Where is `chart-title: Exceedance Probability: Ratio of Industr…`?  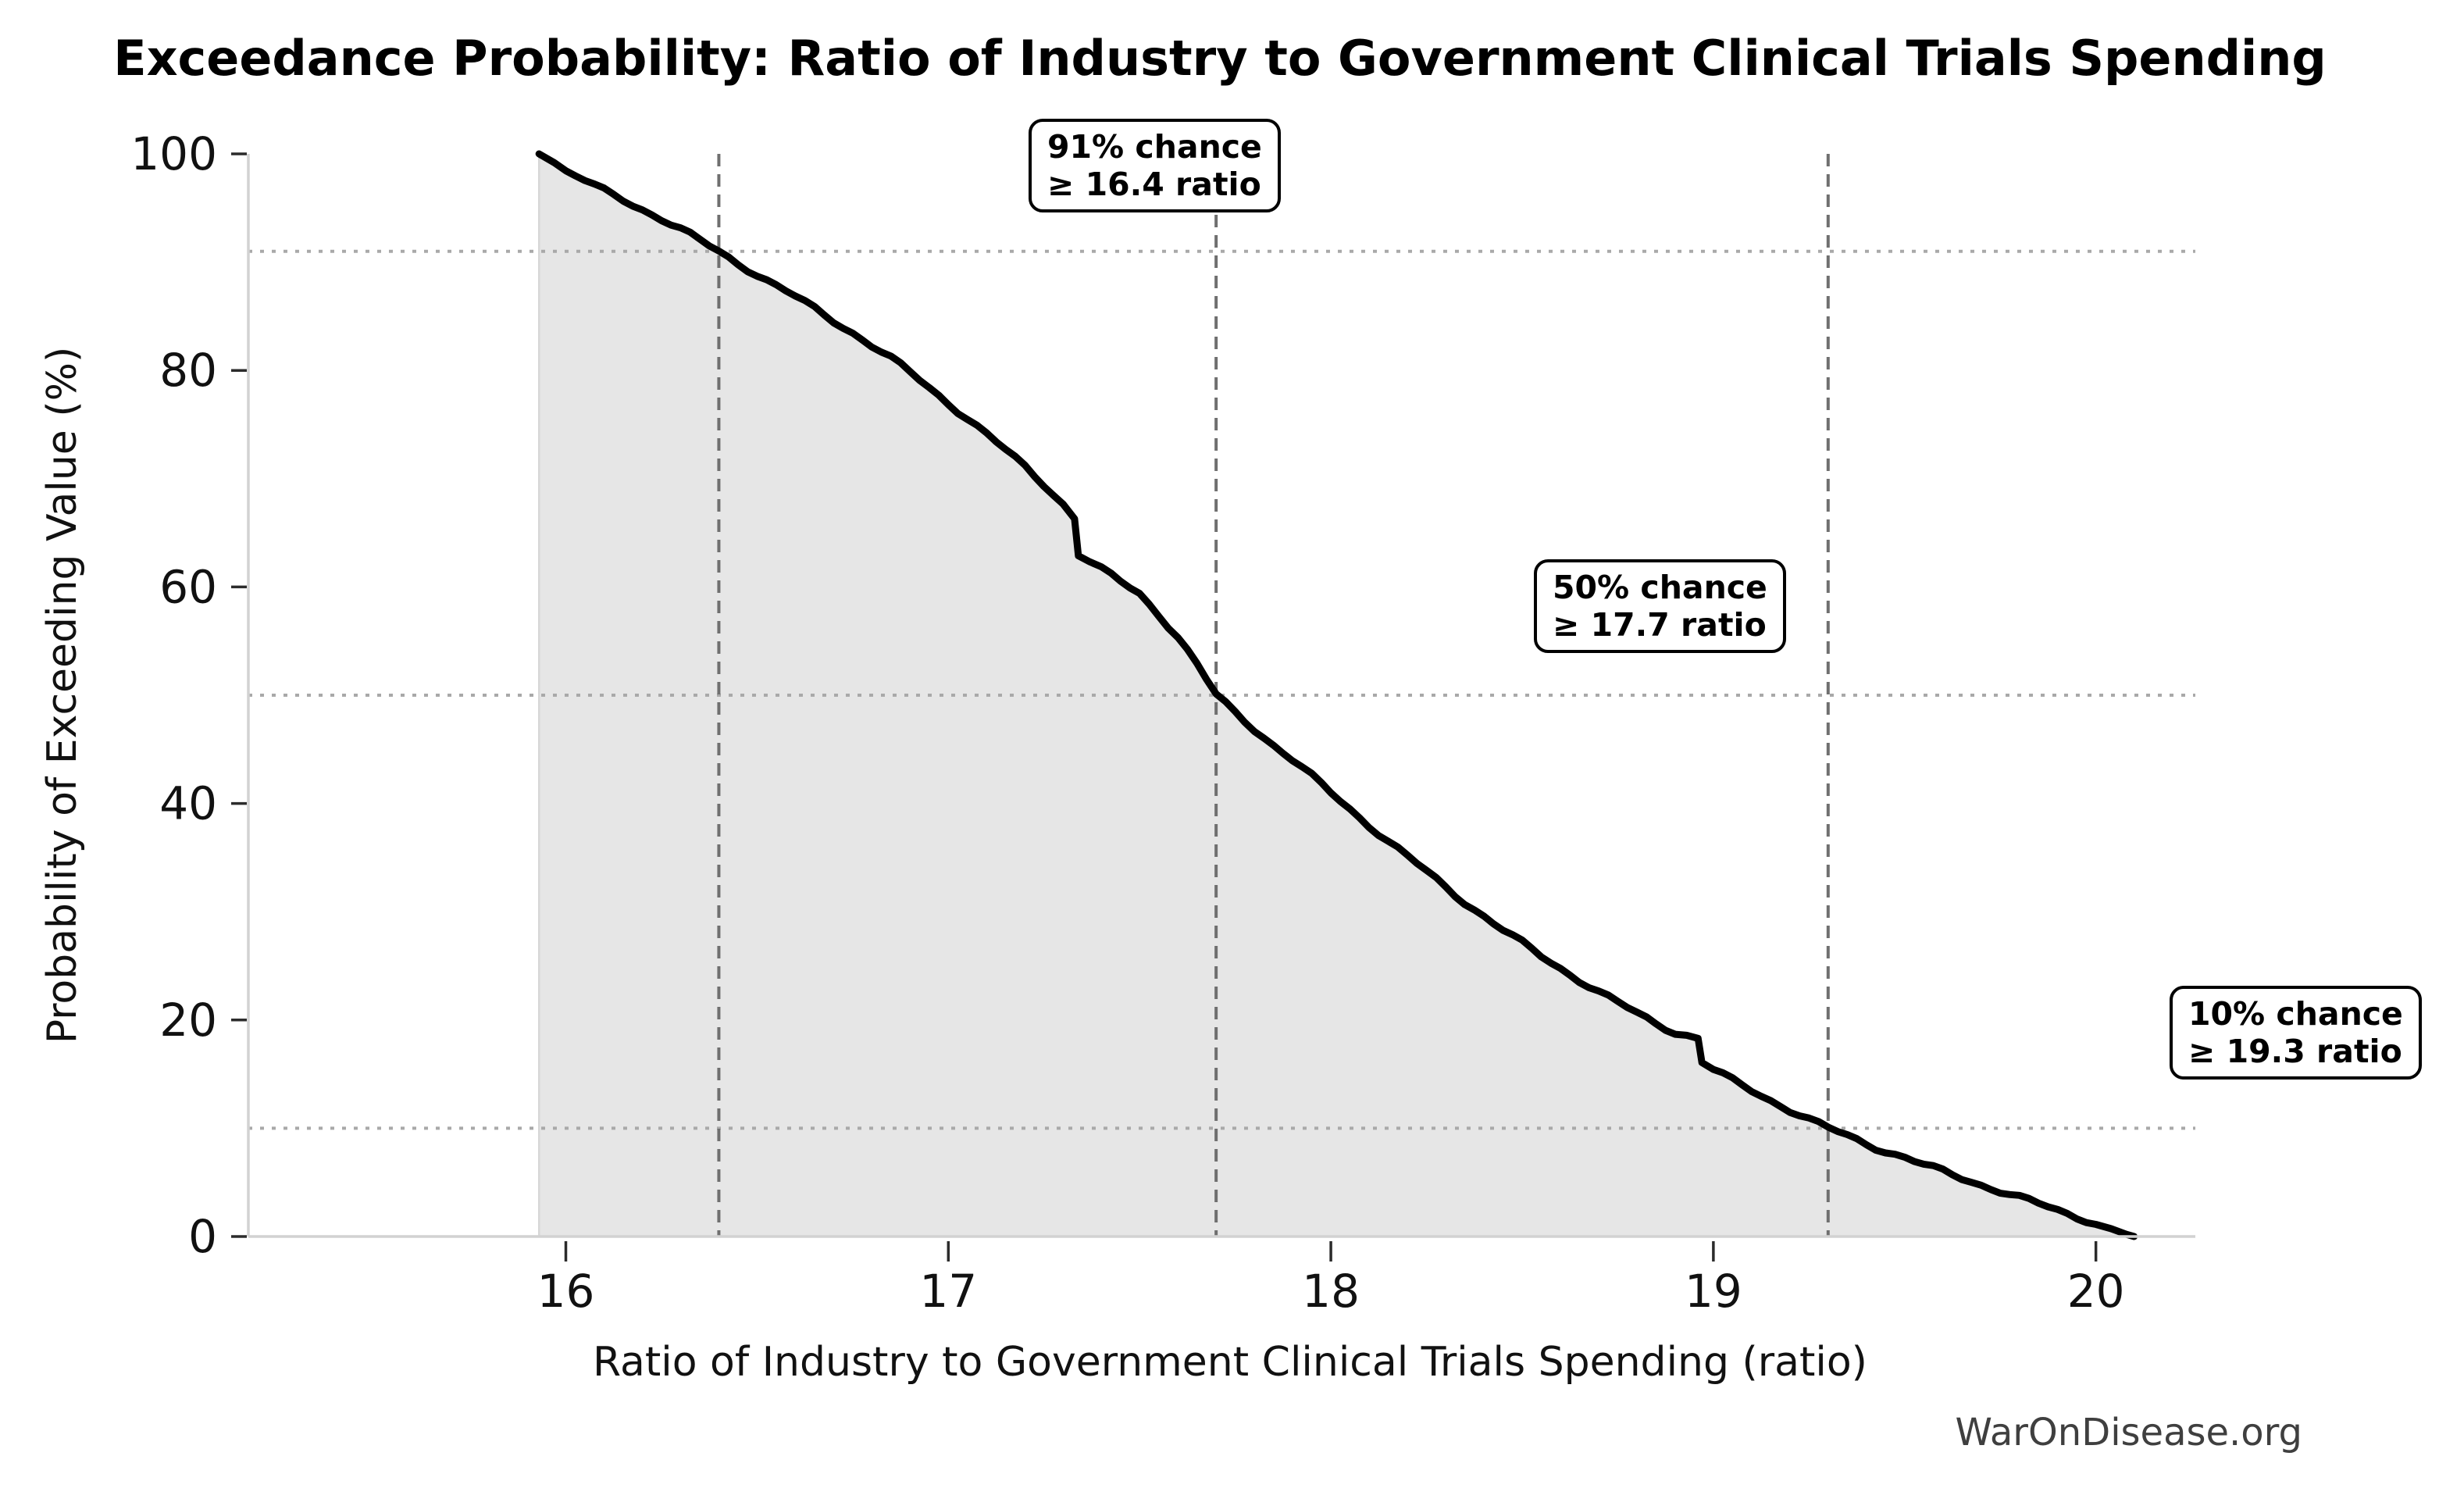
chart-title: Exceedance Probability: Ratio of Industr… is located at coordinates (1220, 58).